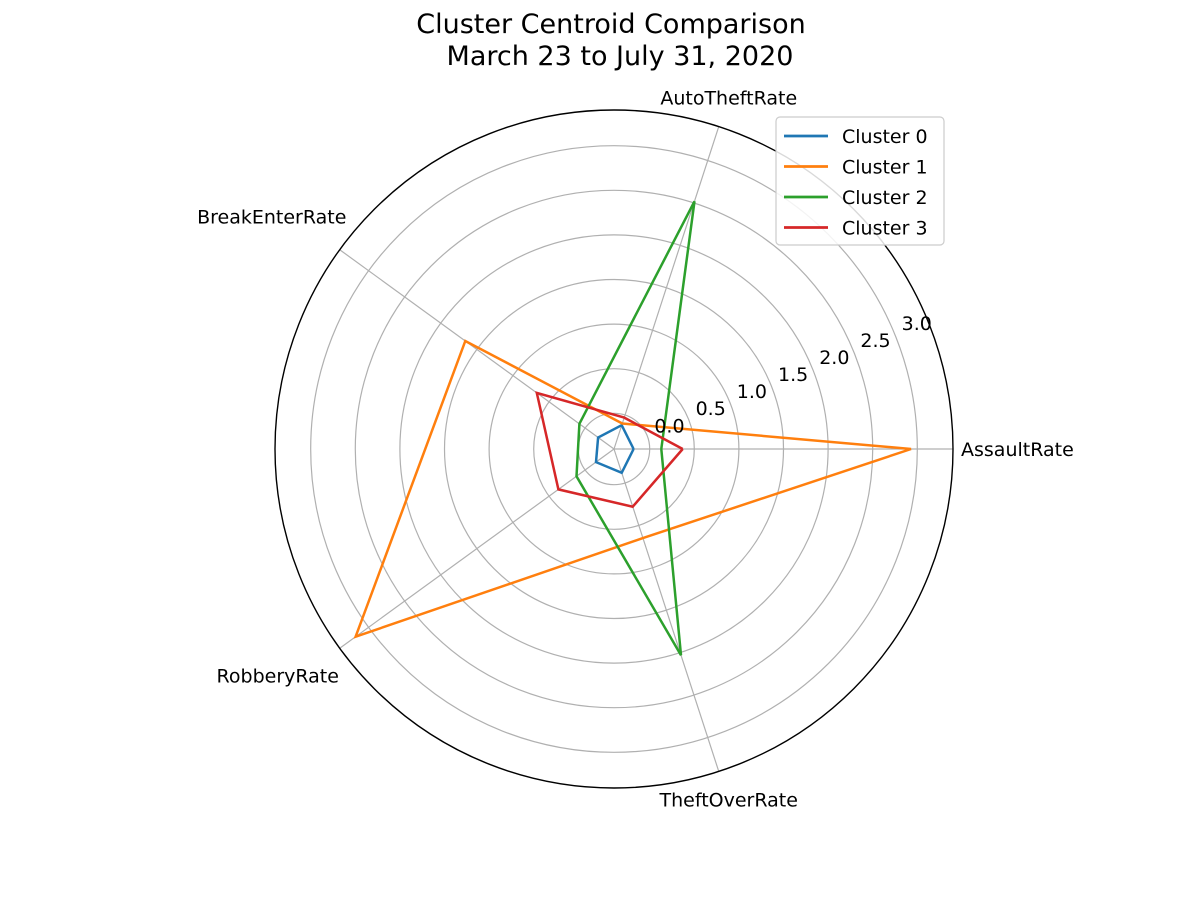  What do you see at coordinates (793, 375) in the screenshot?
I see `r-tick-label-3: 1.5` at bounding box center [793, 375].